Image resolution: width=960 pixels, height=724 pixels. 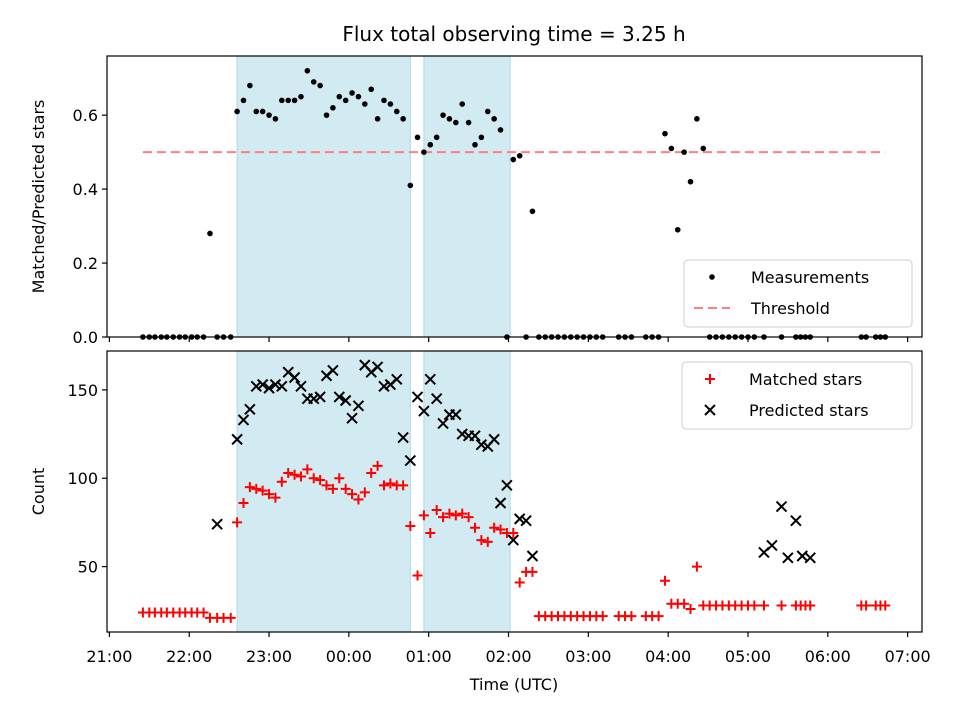 What do you see at coordinates (38, 197) in the screenshot?
I see `y-axis-label: Matched/Predicted stars` at bounding box center [38, 197].